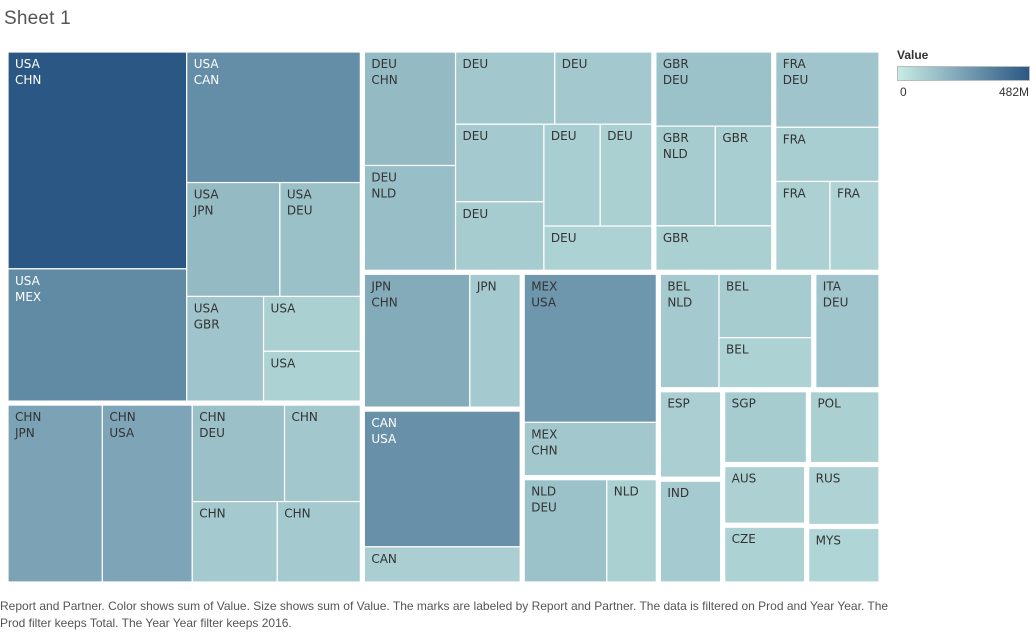 Image resolution: width=1036 pixels, height=632 pixels. Describe the element at coordinates (964, 73) in the screenshot. I see `color-legend: Value 0 482M` at that location.